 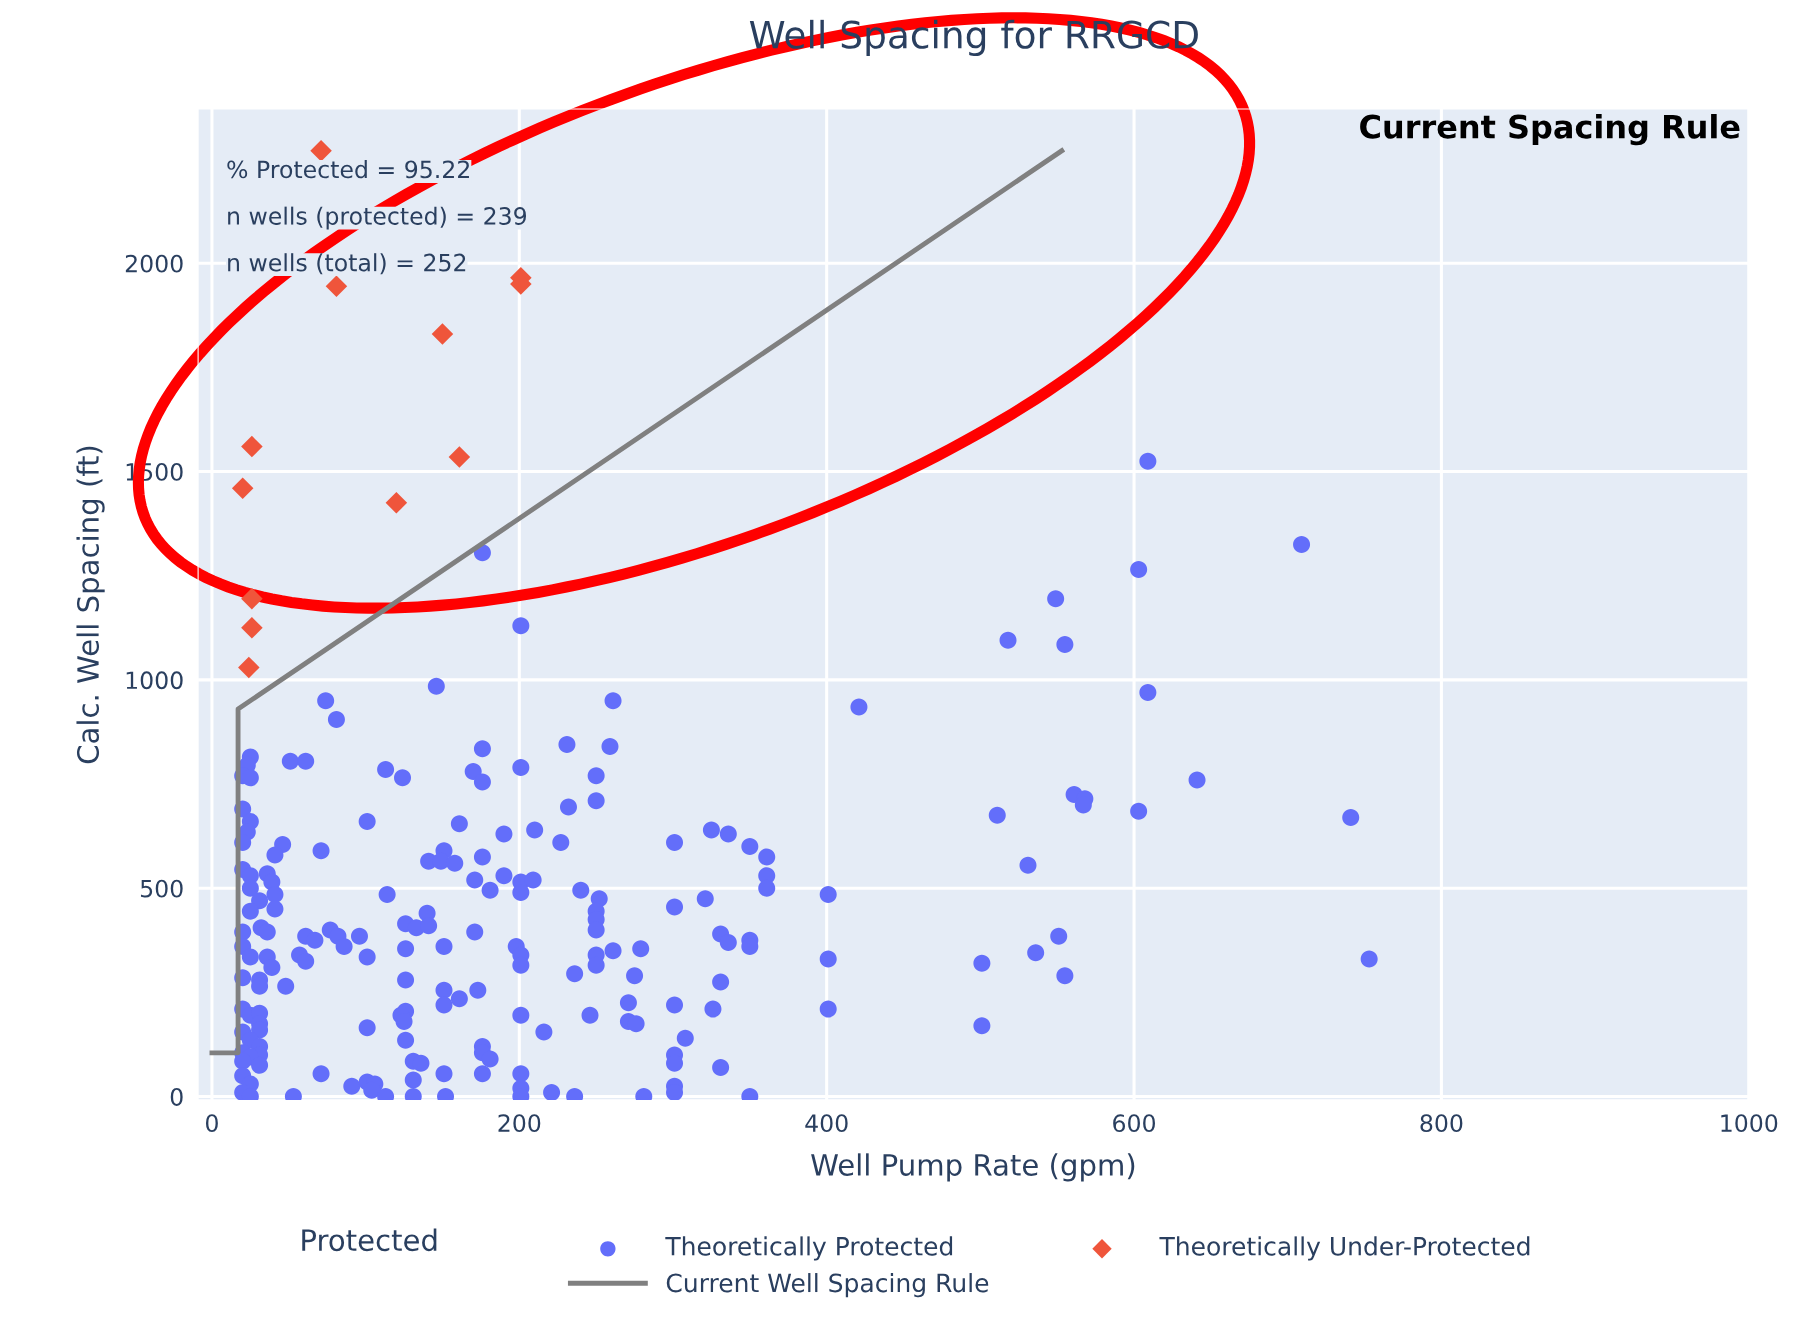 I want to click on y-axis-title: Calc. Well Spacing (ft), so click(x=90, y=605).